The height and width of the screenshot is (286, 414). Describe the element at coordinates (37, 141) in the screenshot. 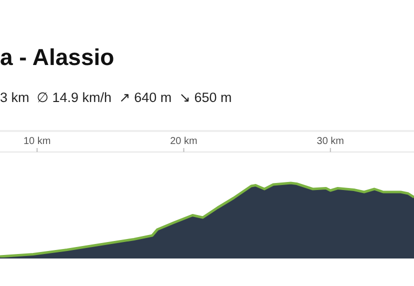

I see `x-tick-label: 10 km` at that location.